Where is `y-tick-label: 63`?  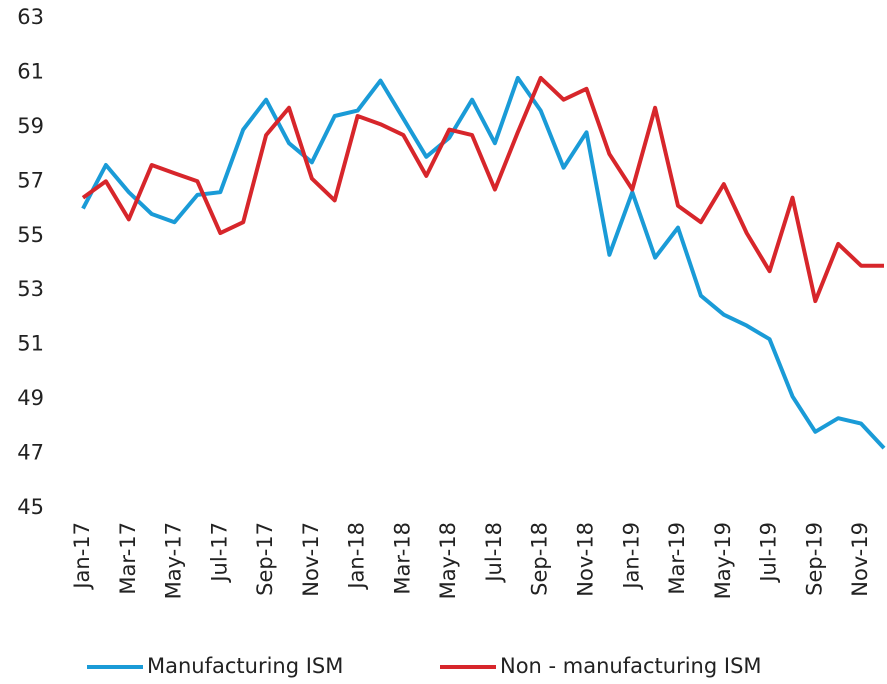 y-tick-label: 63 is located at coordinates (30, 17).